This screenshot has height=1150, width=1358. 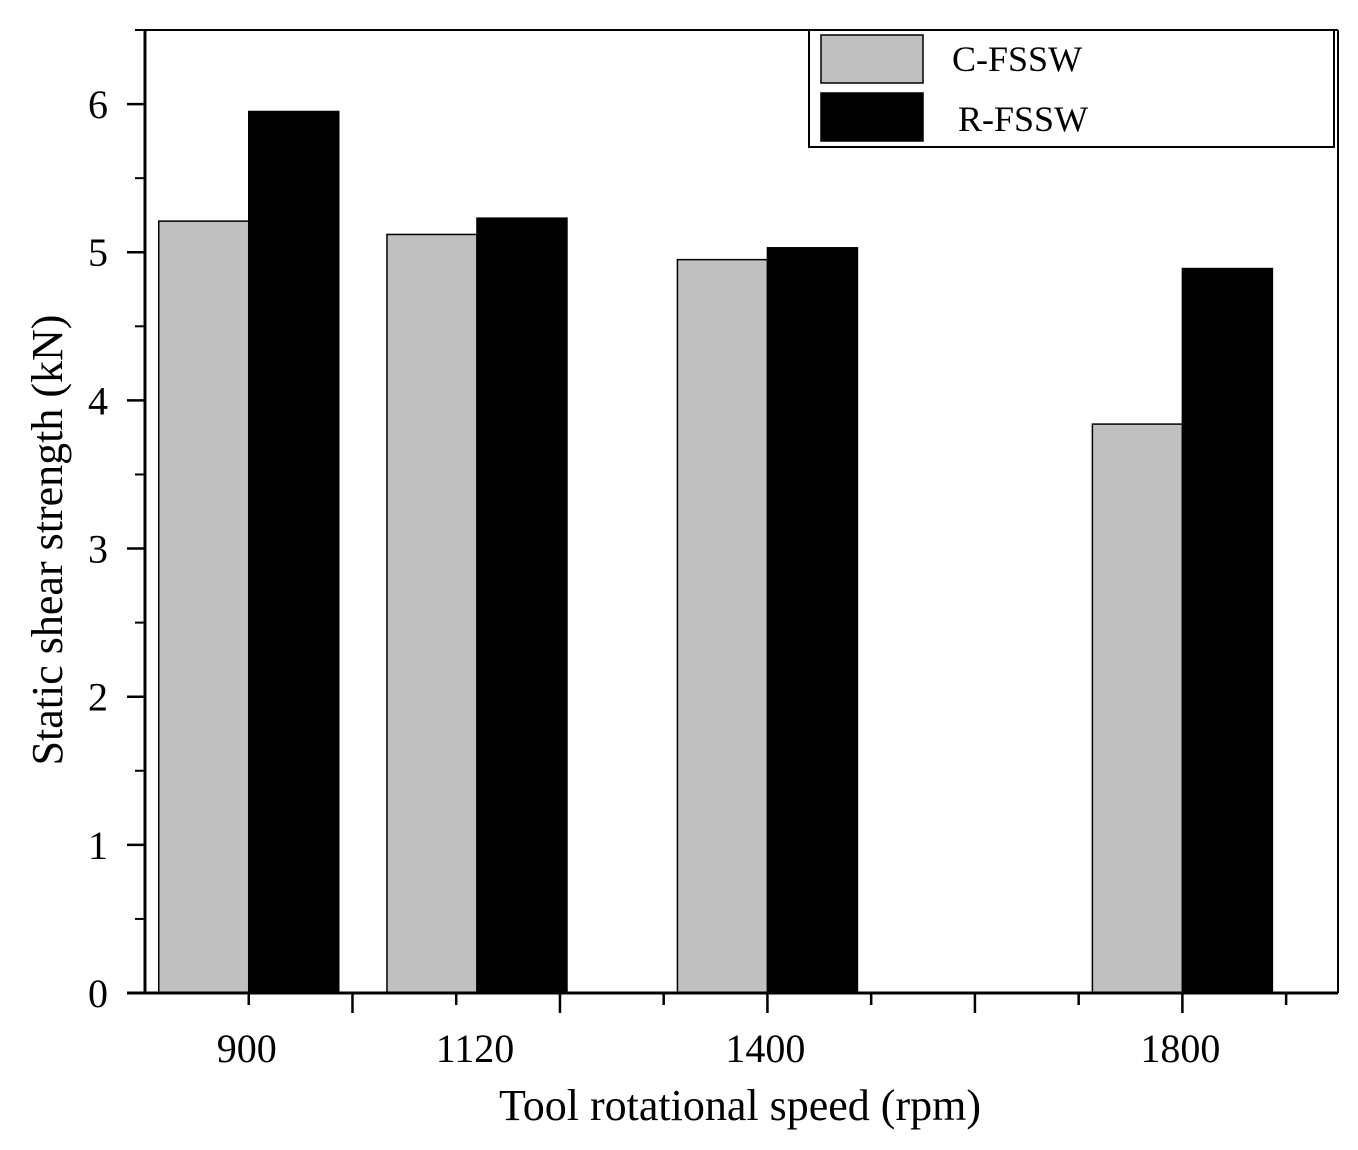 I want to click on y-tick-label: 2, so click(x=98, y=697).